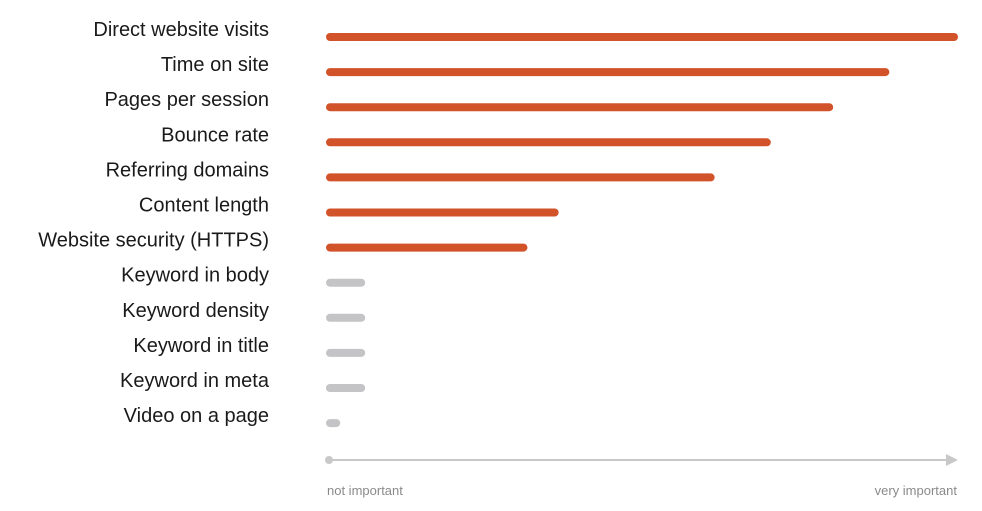 The width and height of the screenshot is (982, 511). I want to click on category-label: Bounce rate, so click(215, 135).